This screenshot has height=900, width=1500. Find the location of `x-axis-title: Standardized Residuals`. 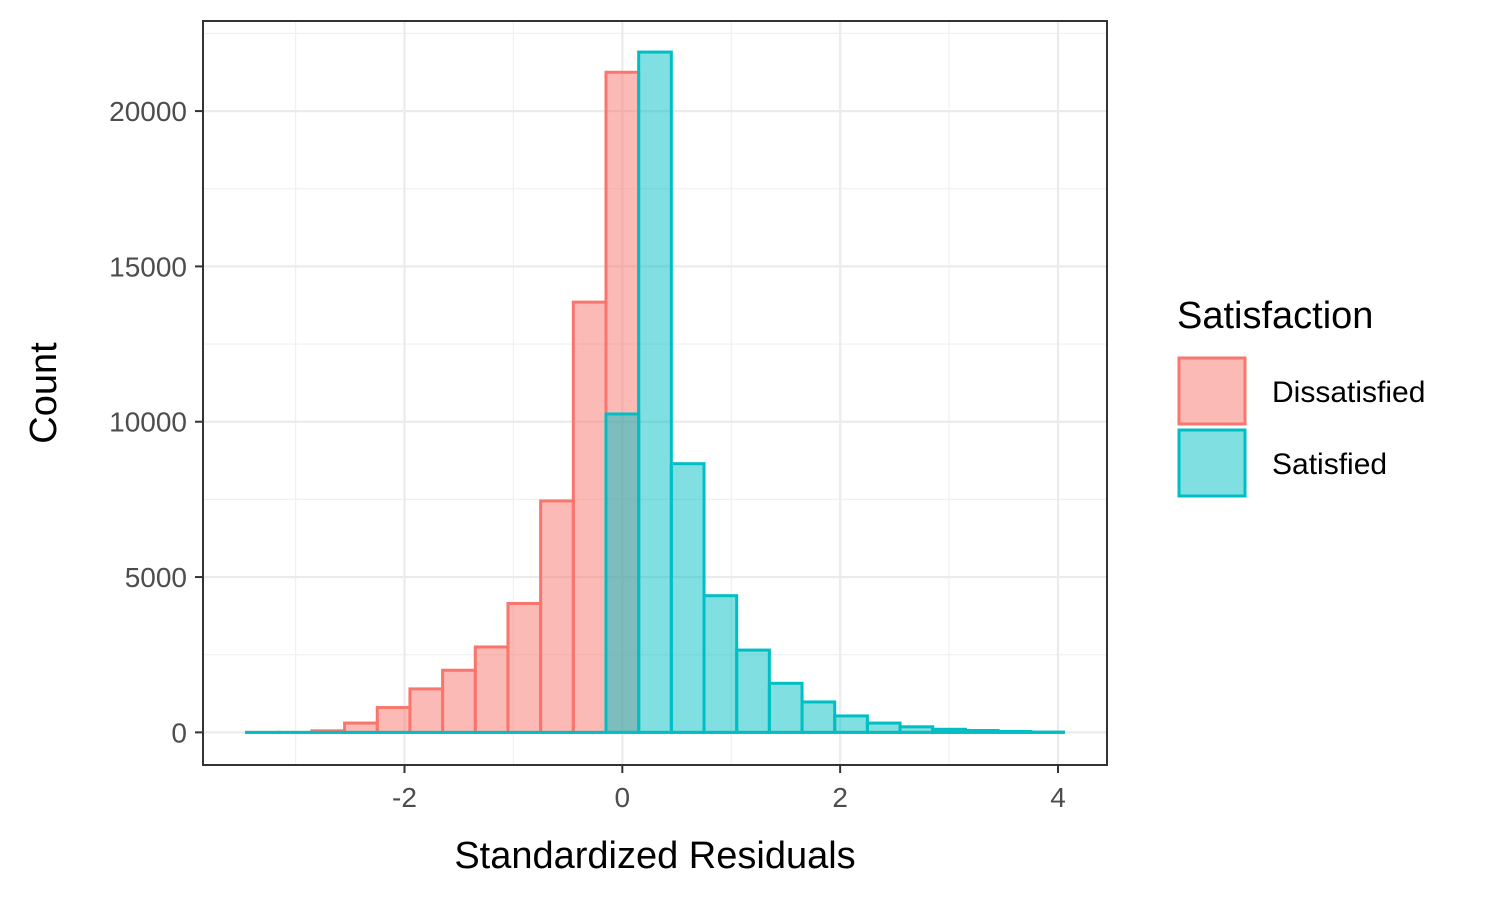

x-axis-title: Standardized Residuals is located at coordinates (654, 856).